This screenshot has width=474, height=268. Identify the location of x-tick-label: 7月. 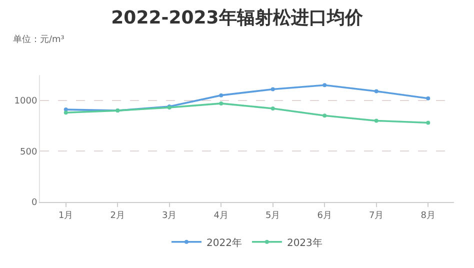
(376, 215).